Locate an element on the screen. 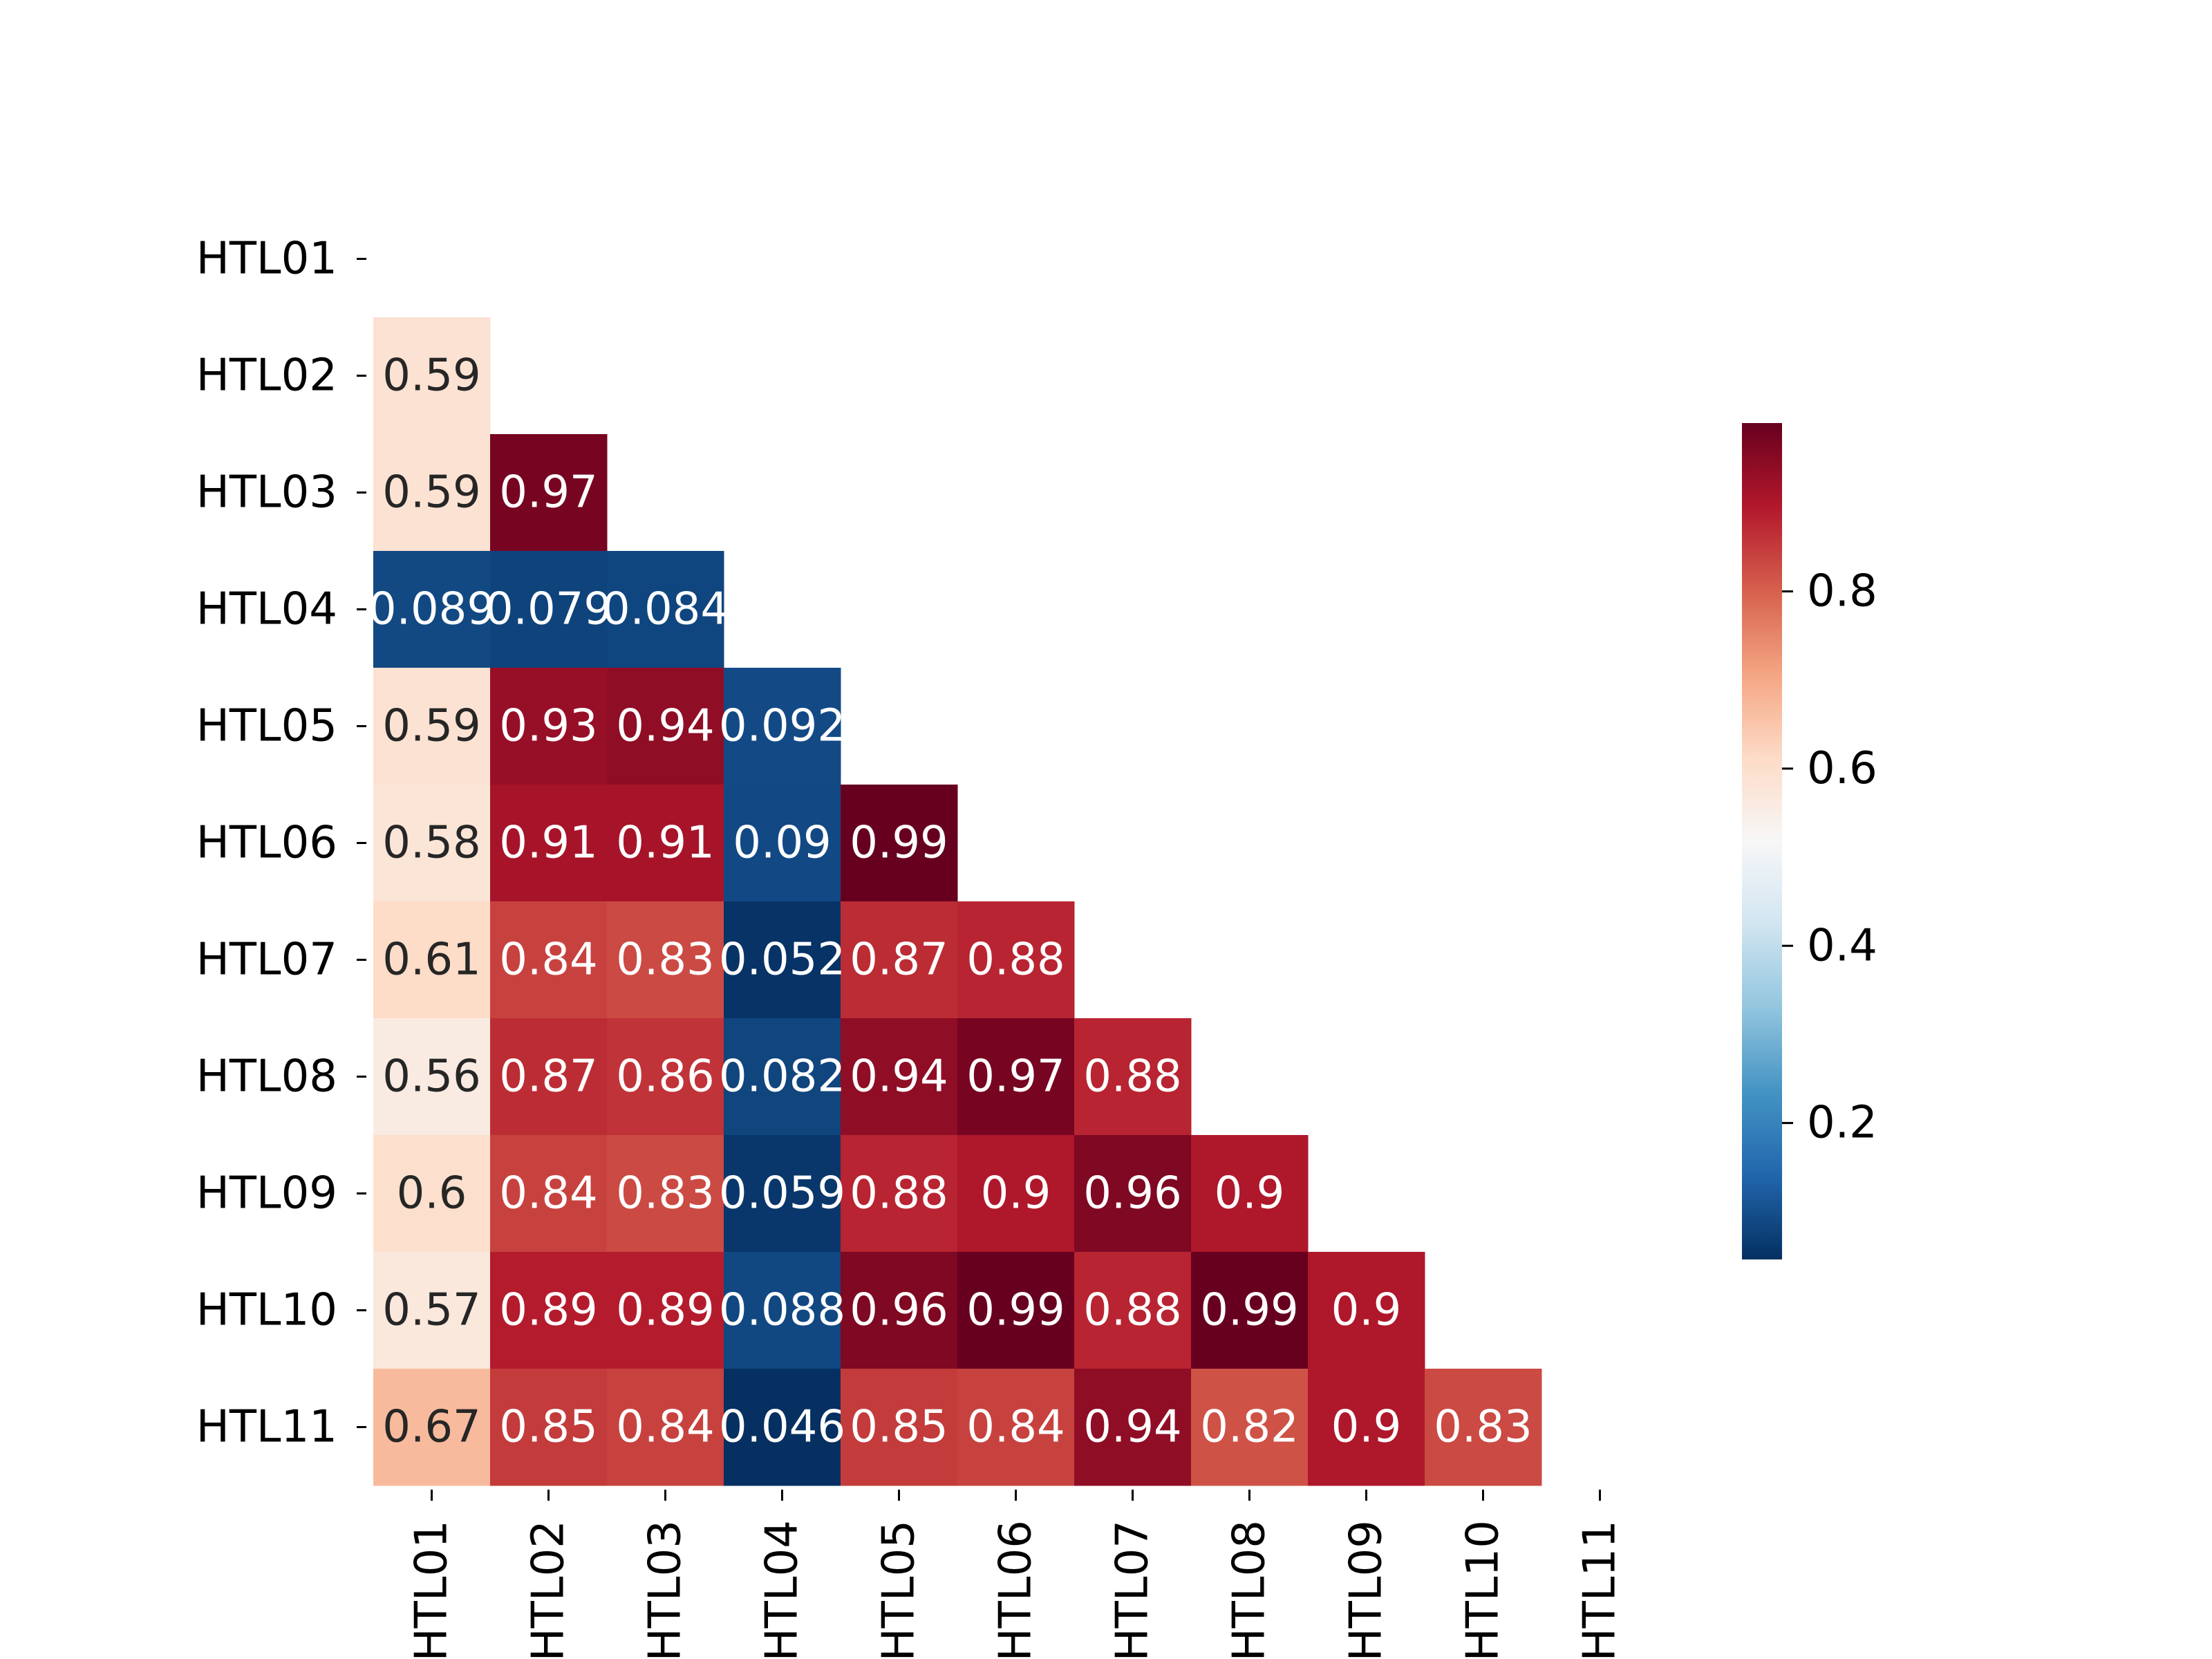 The width and height of the screenshot is (2212, 1659). cell-annotation: 0.079 is located at coordinates (548, 609).